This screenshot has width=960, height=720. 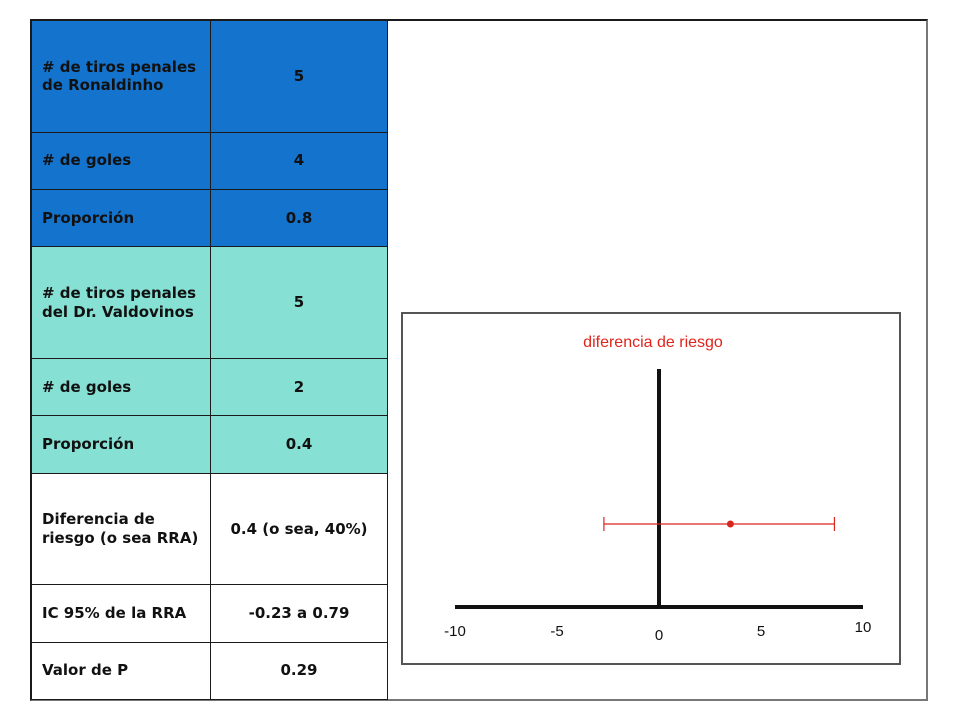 What do you see at coordinates (863, 627) in the screenshot?
I see `x-tick-label: 10` at bounding box center [863, 627].